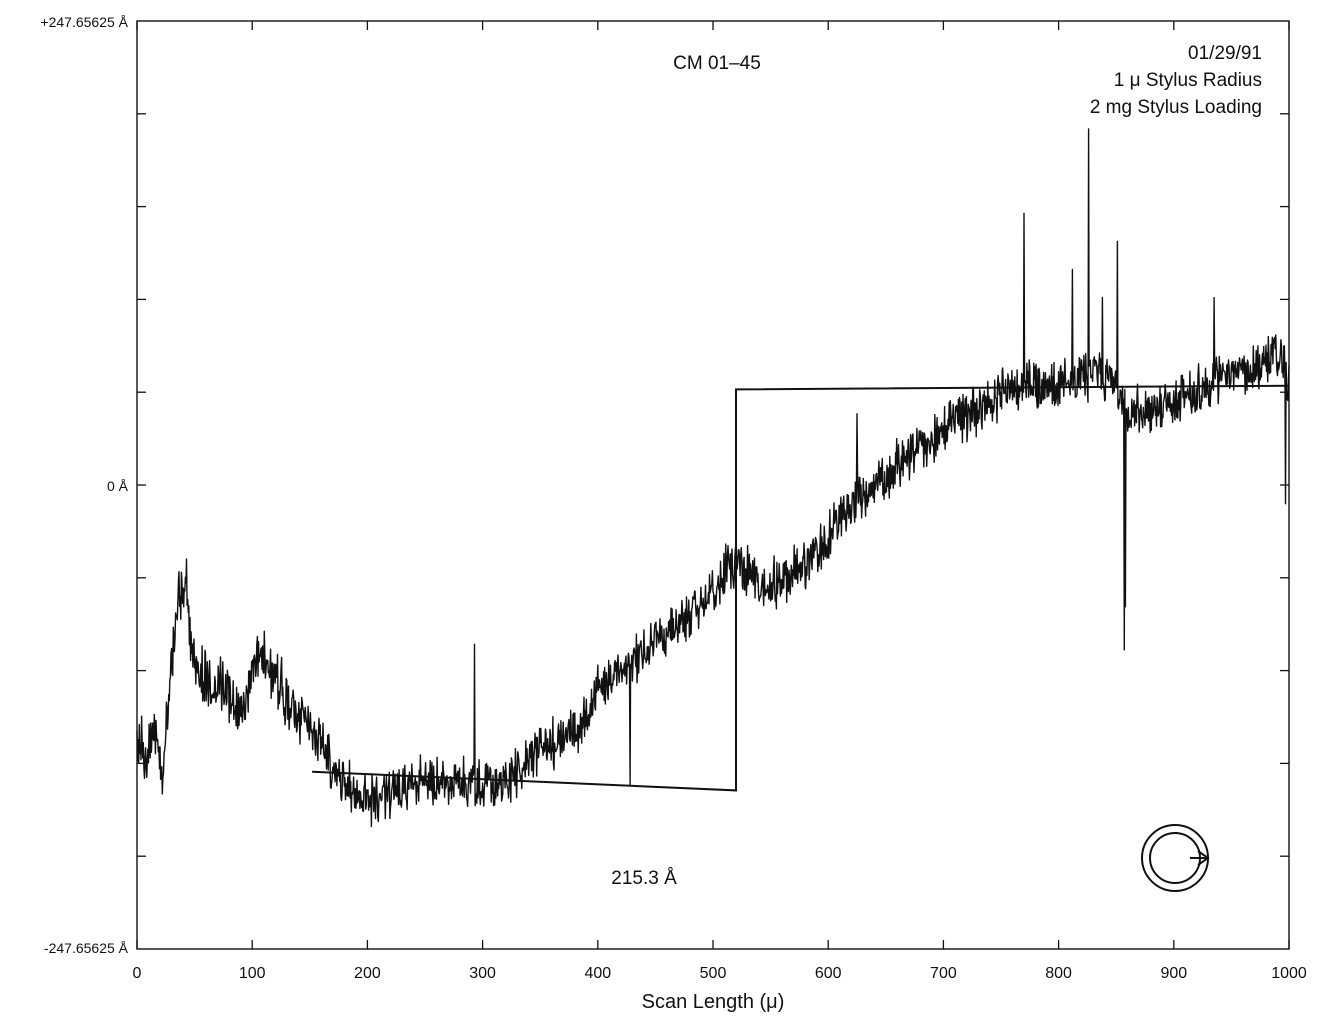  Describe the element at coordinates (482, 973) in the screenshot. I see `x-tick-label: 300` at that location.